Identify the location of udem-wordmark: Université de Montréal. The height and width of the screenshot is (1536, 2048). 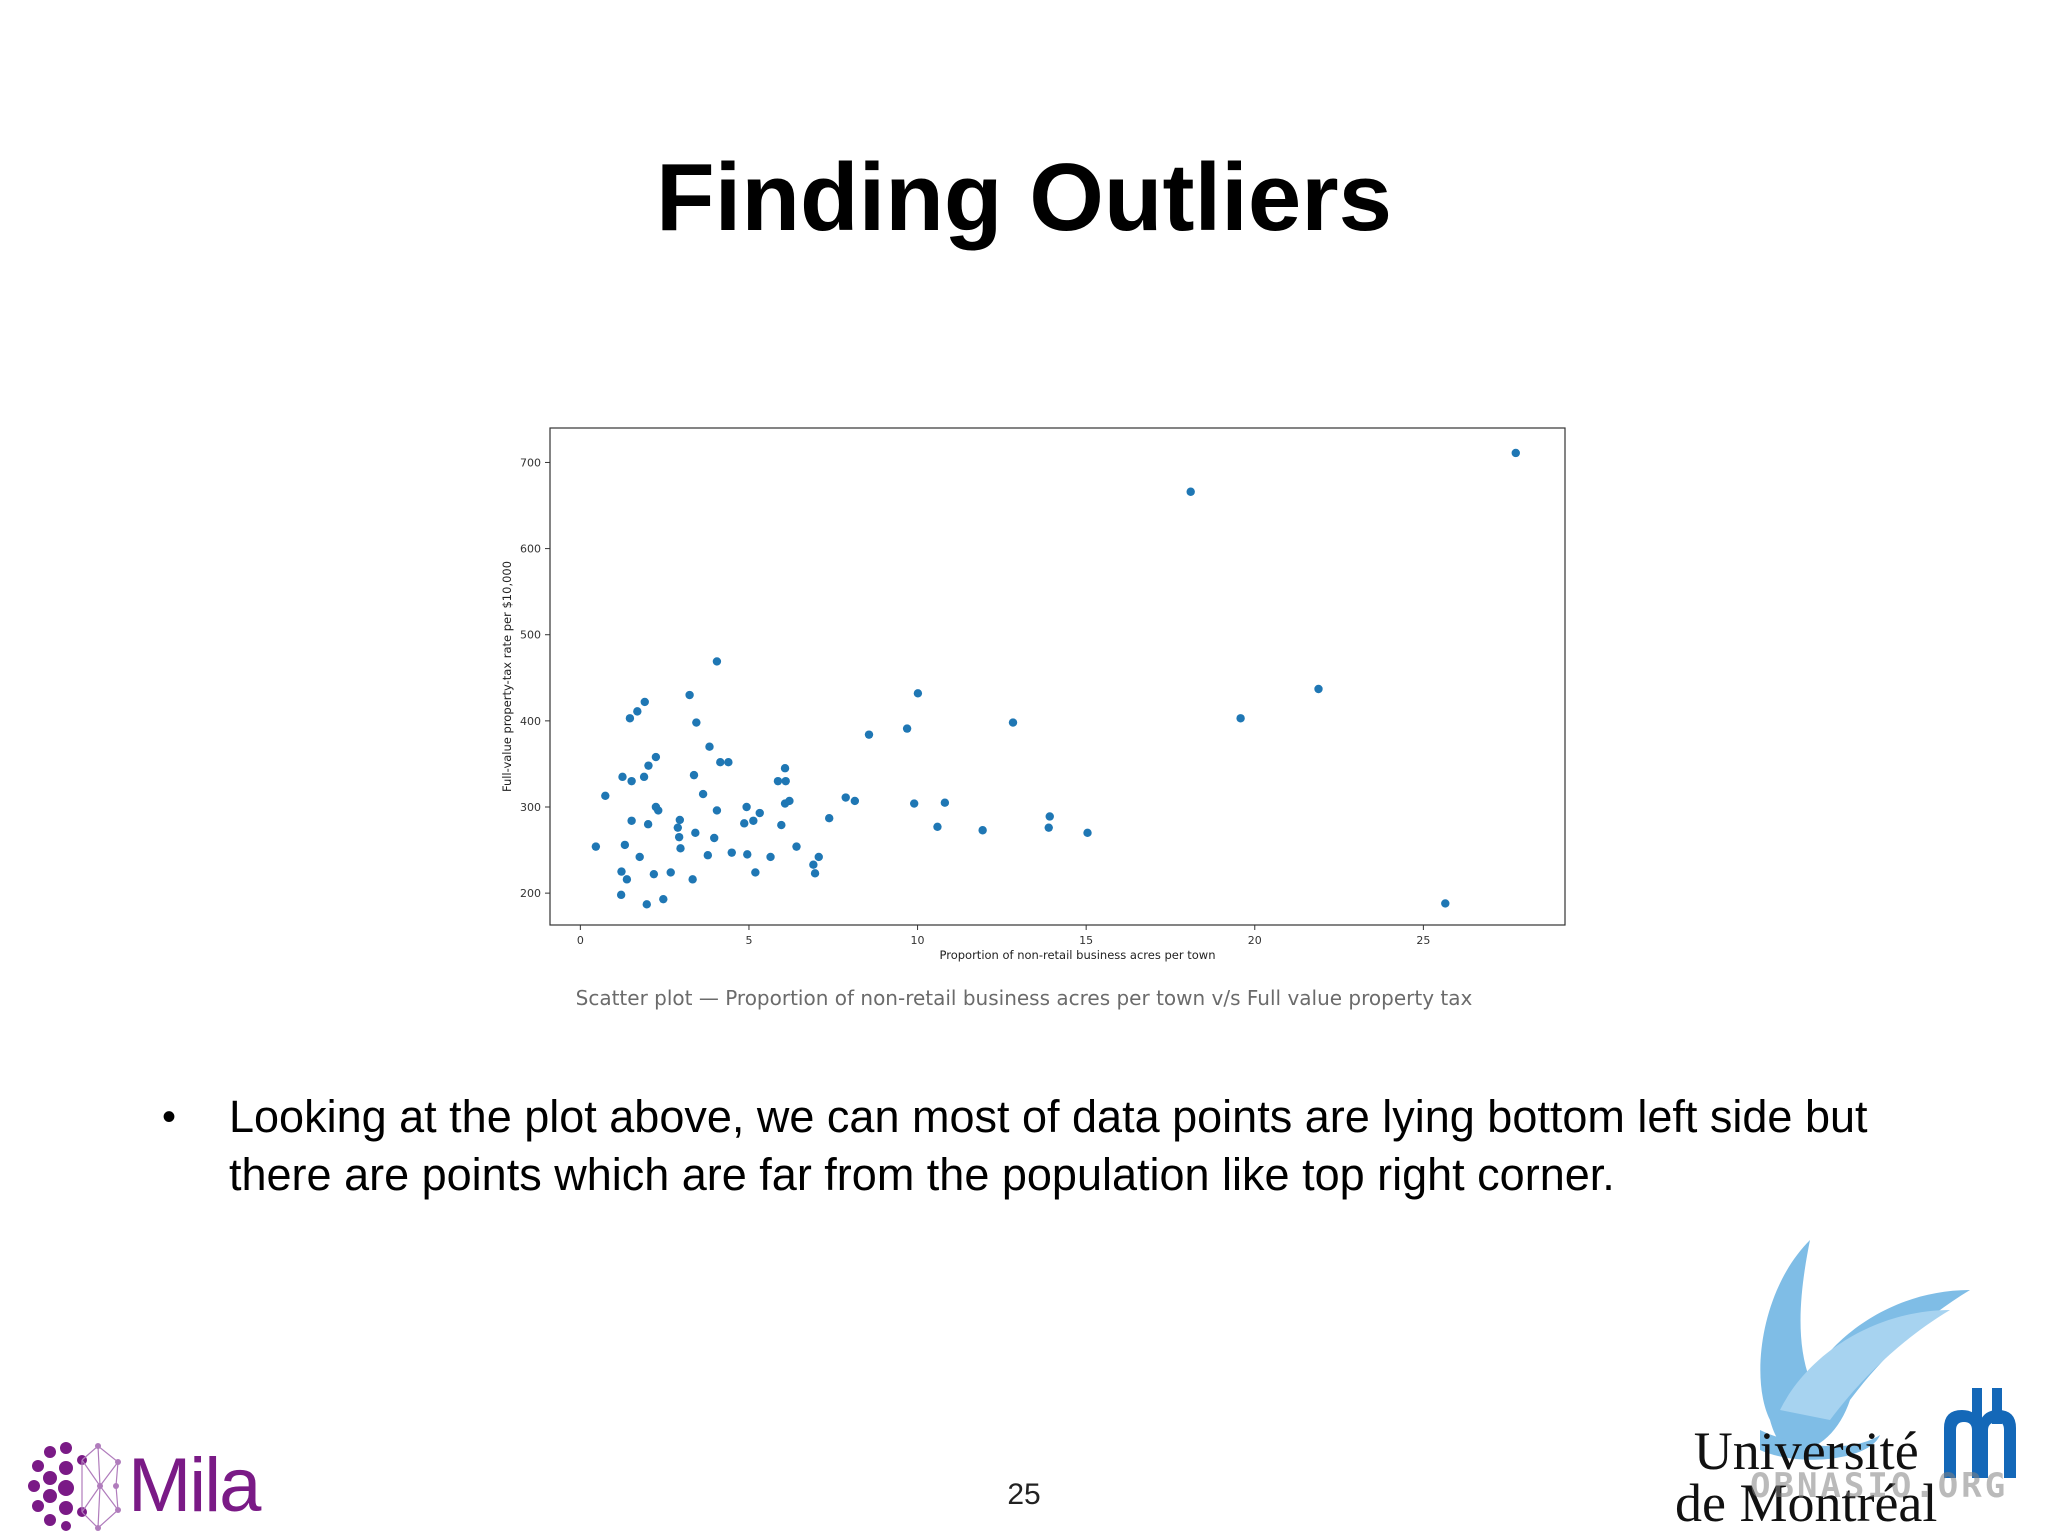
(1806, 1477).